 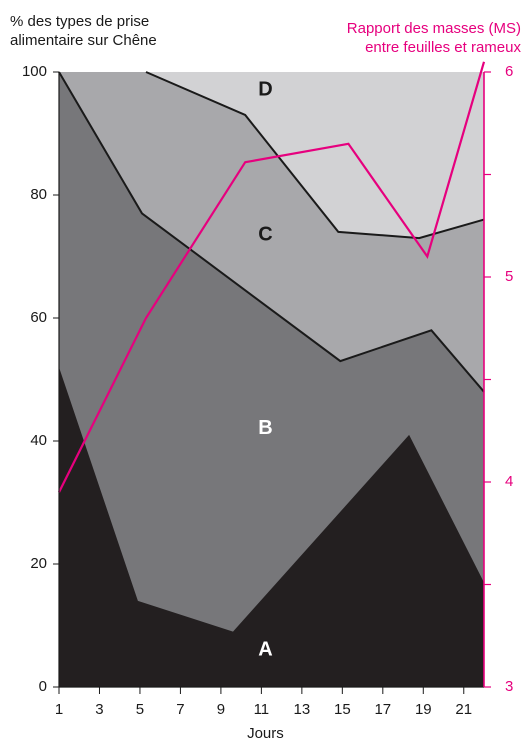 What do you see at coordinates (265, 649) in the screenshot?
I see `area-label-a: A` at bounding box center [265, 649].